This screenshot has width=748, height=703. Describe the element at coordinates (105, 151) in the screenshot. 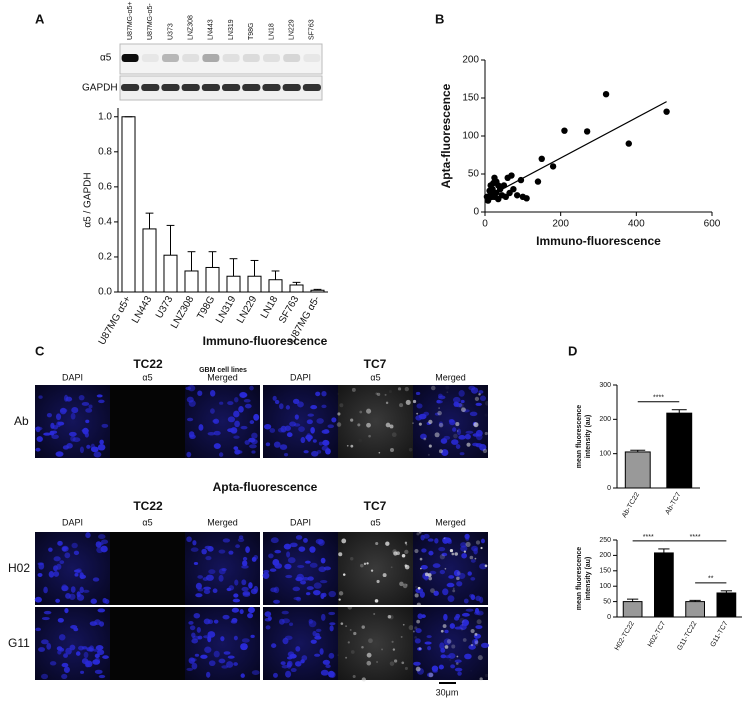

I see `y-tick-label: 0.8` at that location.